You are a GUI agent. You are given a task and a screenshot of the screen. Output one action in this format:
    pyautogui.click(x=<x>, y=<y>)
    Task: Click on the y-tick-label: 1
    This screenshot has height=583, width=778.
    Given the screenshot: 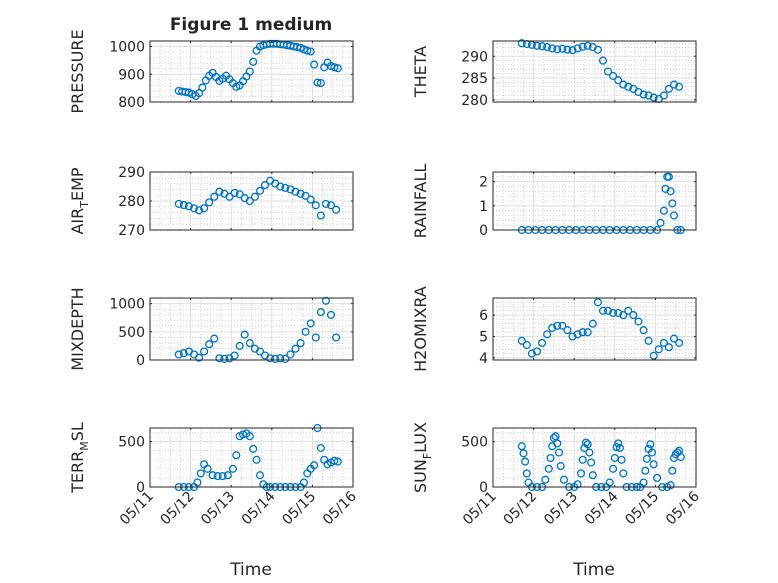 What is the action you would take?
    pyautogui.click(x=483, y=207)
    